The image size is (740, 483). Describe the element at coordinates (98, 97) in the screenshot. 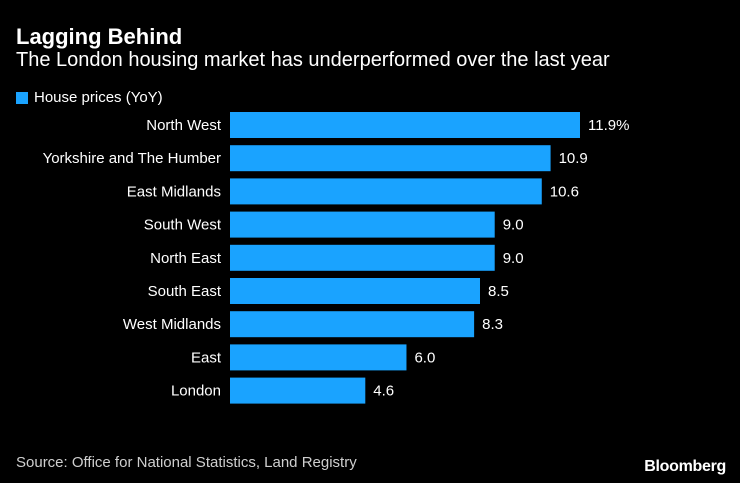

I see `legend-label: House prices (YoY)` at that location.